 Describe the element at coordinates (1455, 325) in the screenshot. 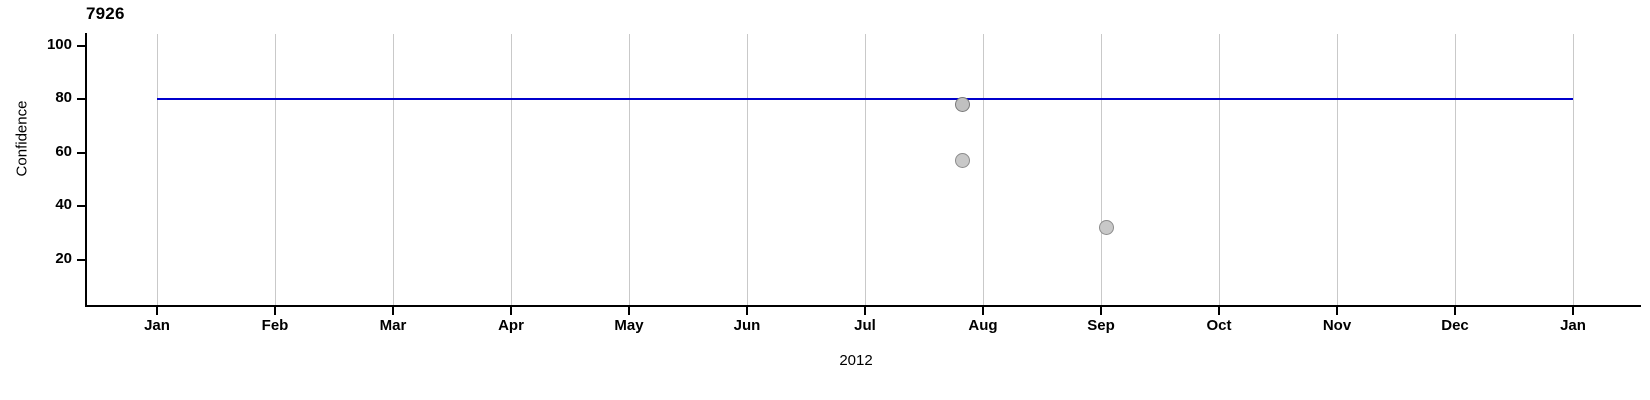

I see `x-tick-label-dec-11: Dec` at that location.